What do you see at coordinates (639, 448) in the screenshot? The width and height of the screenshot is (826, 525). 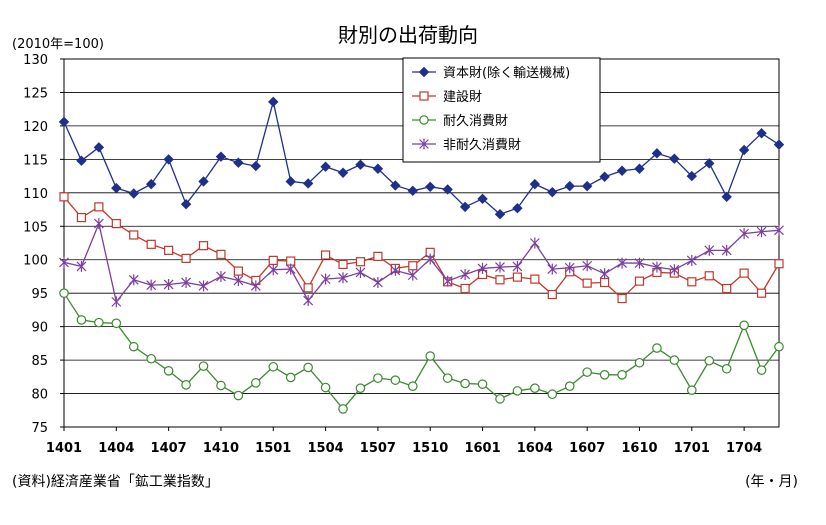 I see `x-tick-label: 1610` at bounding box center [639, 448].